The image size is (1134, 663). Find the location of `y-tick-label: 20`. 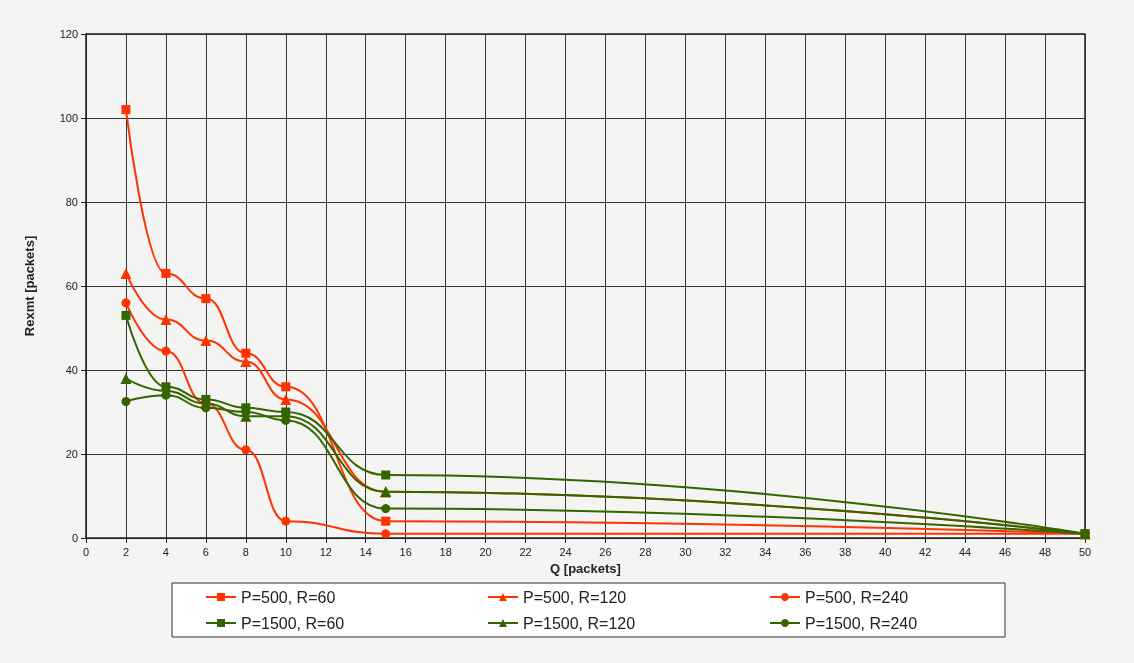

y-tick-label: 20 is located at coordinates (71, 454).